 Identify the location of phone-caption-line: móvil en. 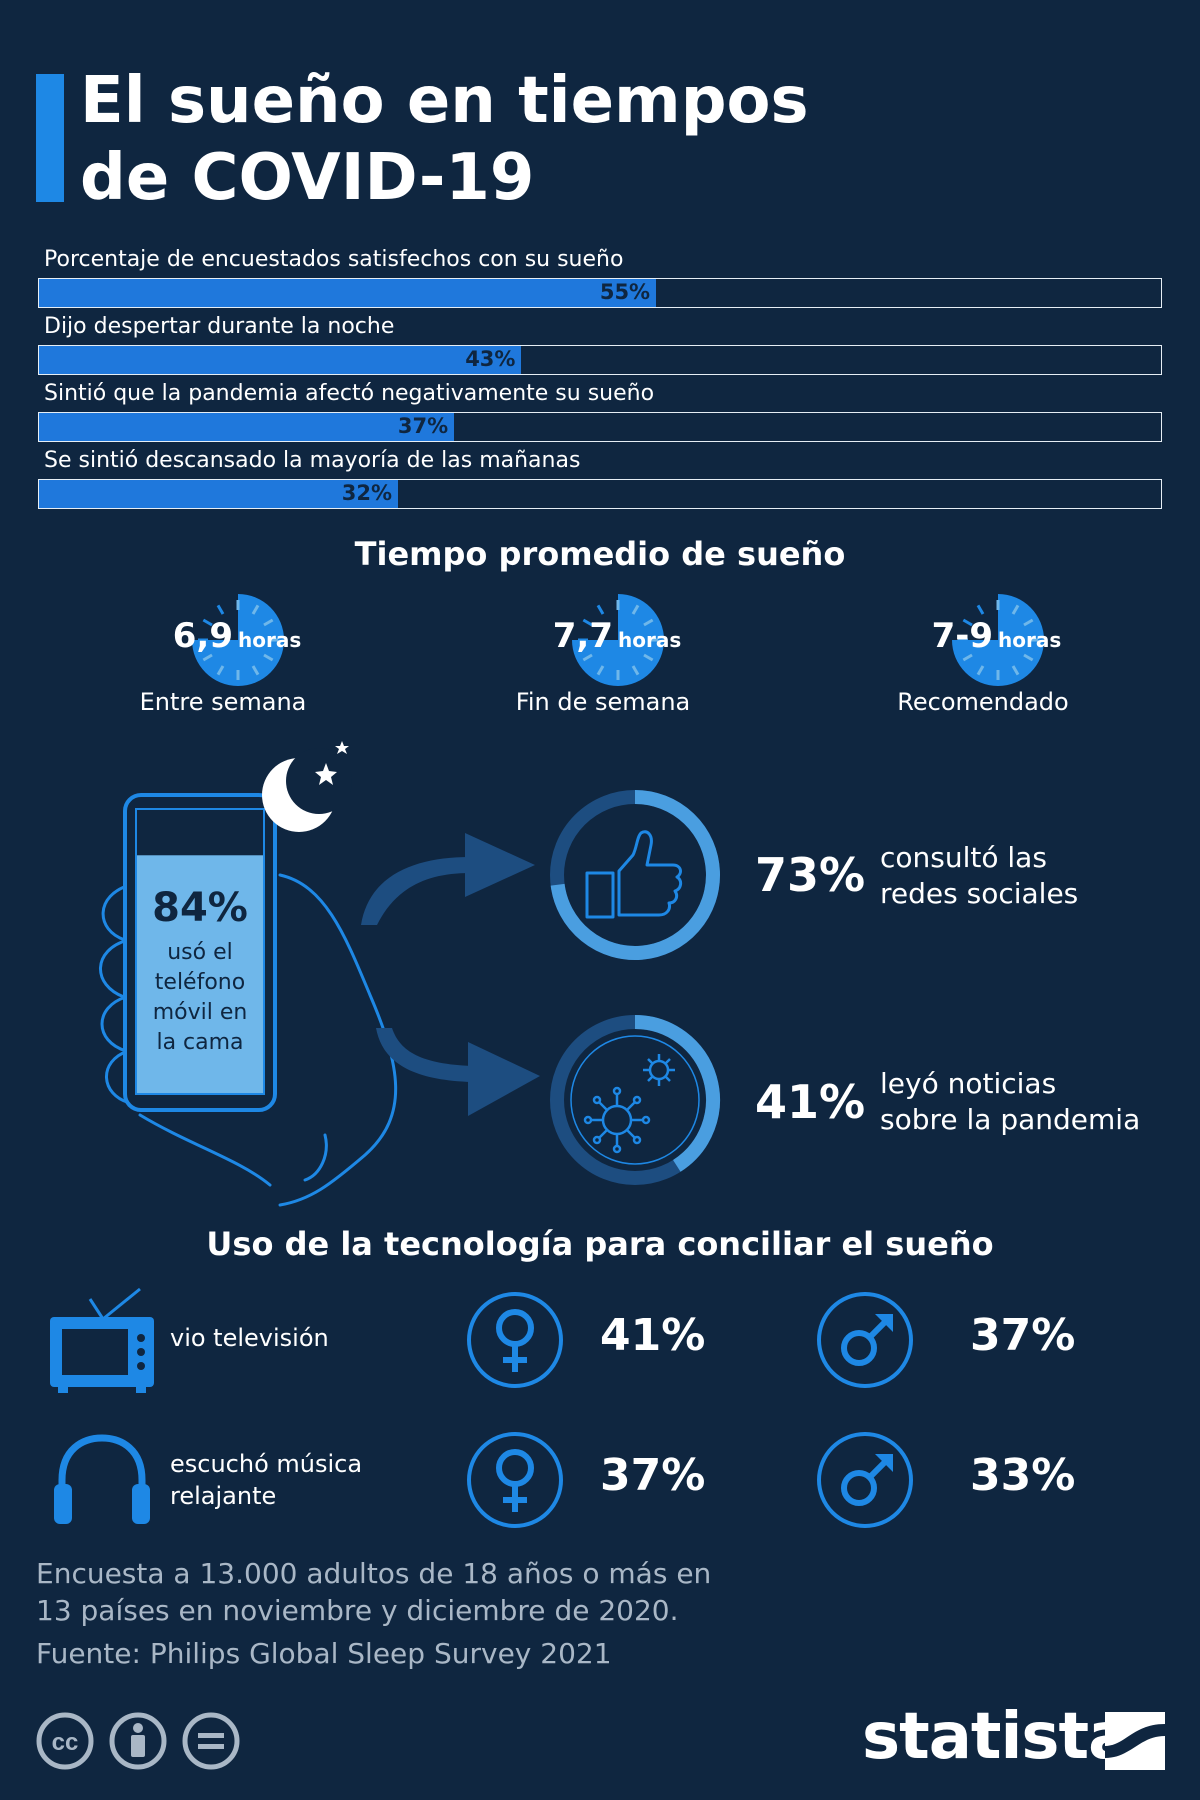
(200, 1012).